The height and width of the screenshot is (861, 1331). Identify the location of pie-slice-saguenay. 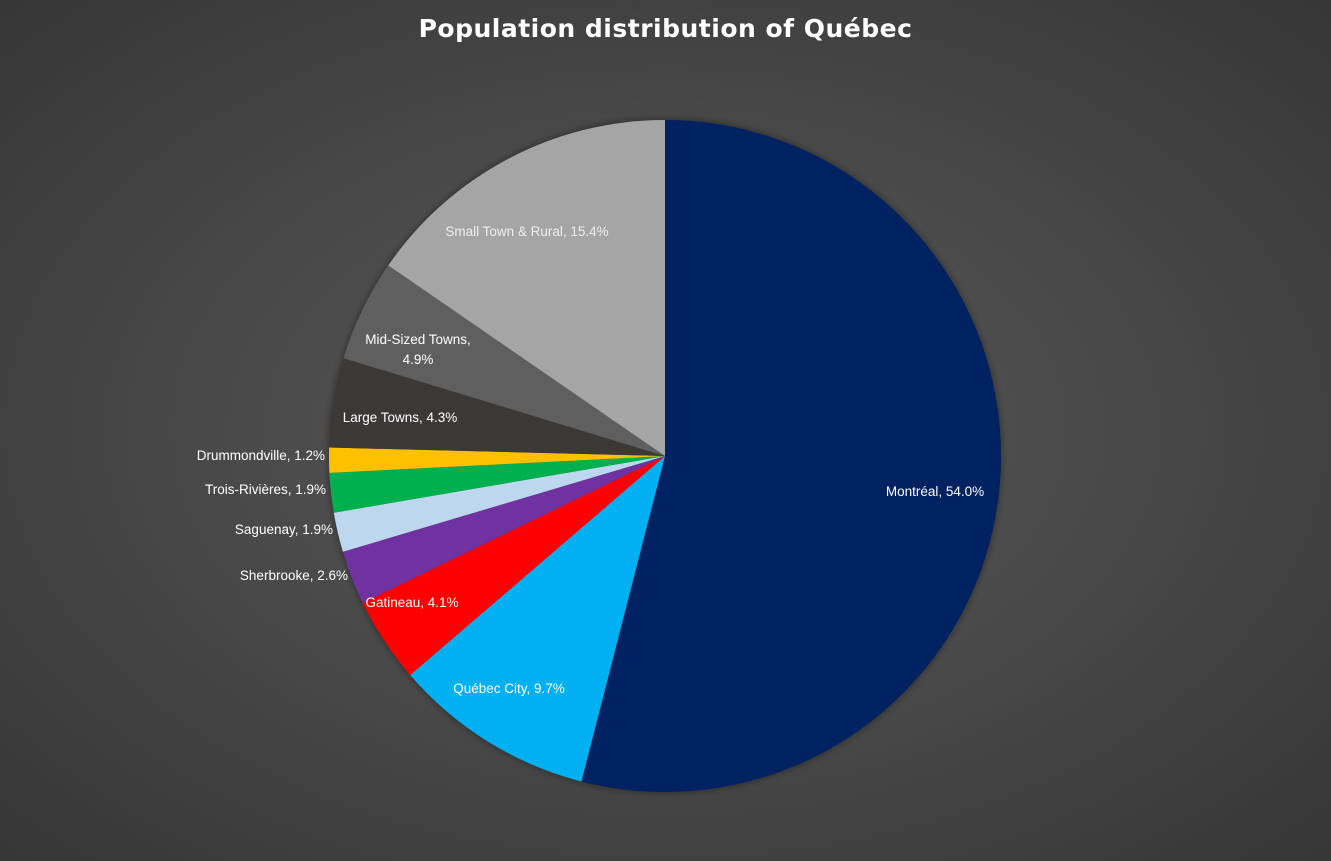
(499, 504).